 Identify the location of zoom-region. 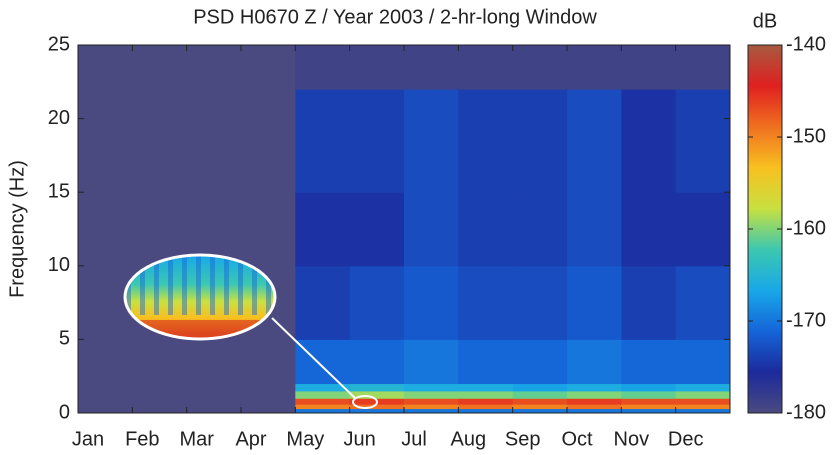
(365, 402).